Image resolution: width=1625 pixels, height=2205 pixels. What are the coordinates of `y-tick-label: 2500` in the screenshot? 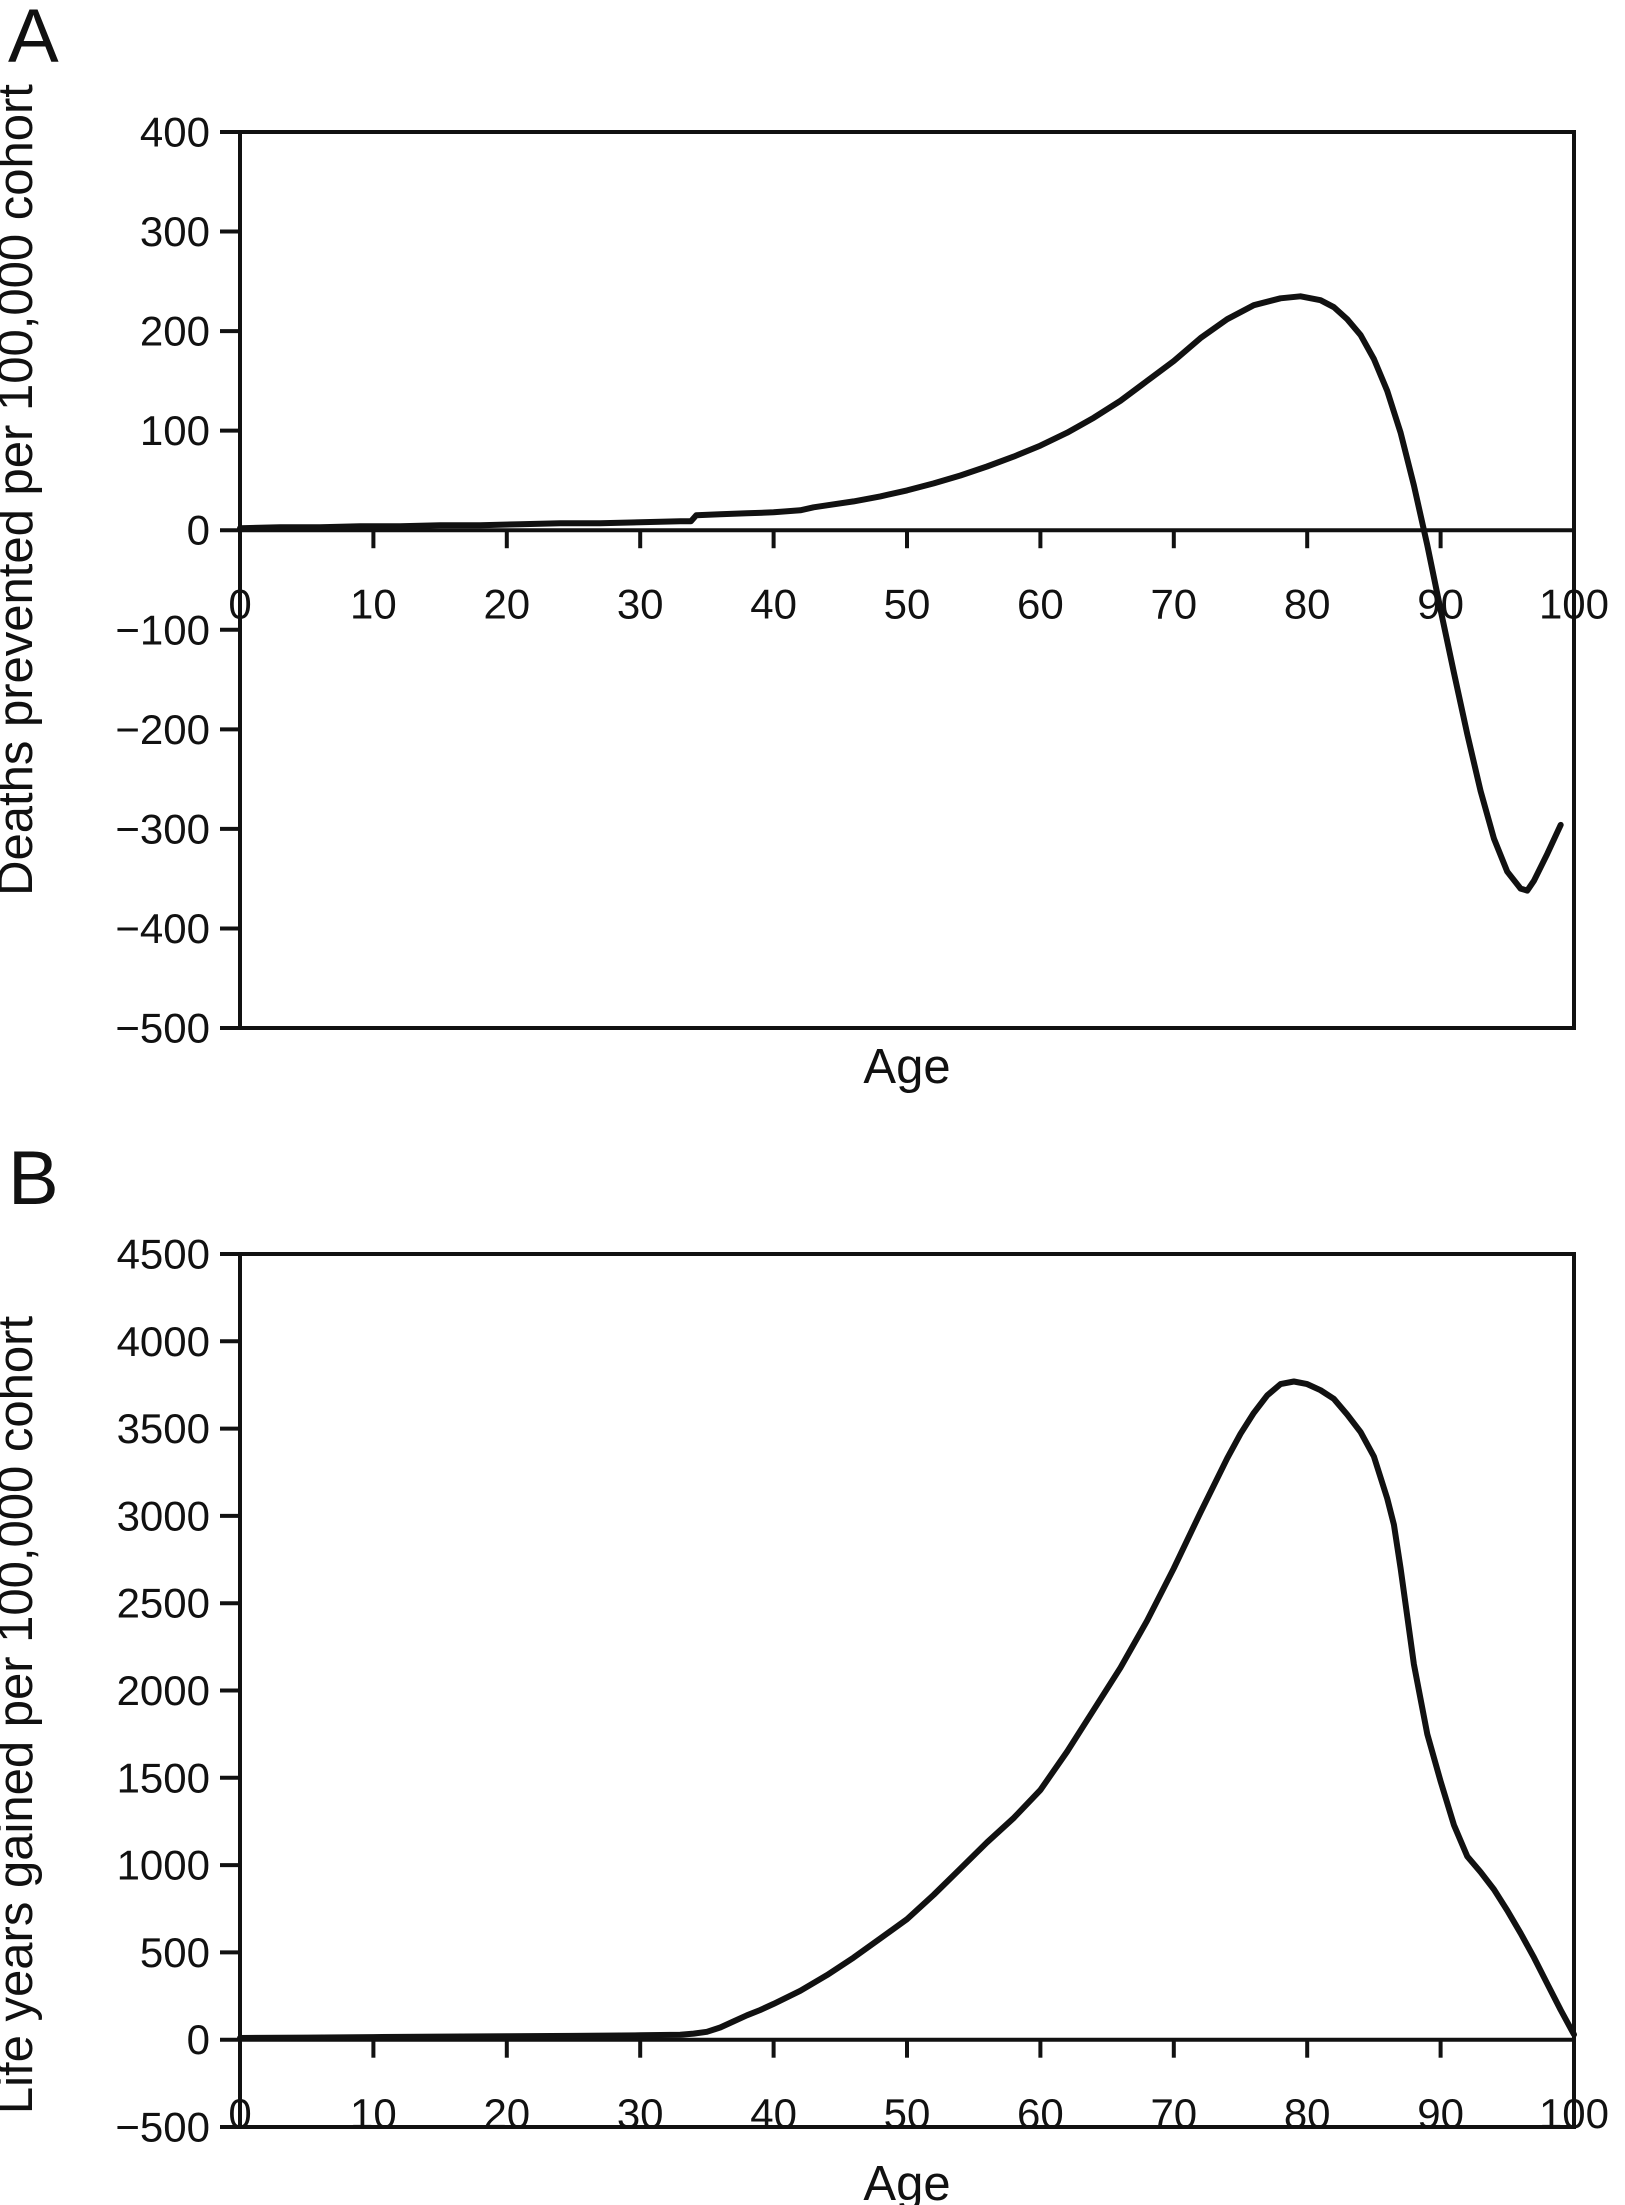 It's located at (163, 1603).